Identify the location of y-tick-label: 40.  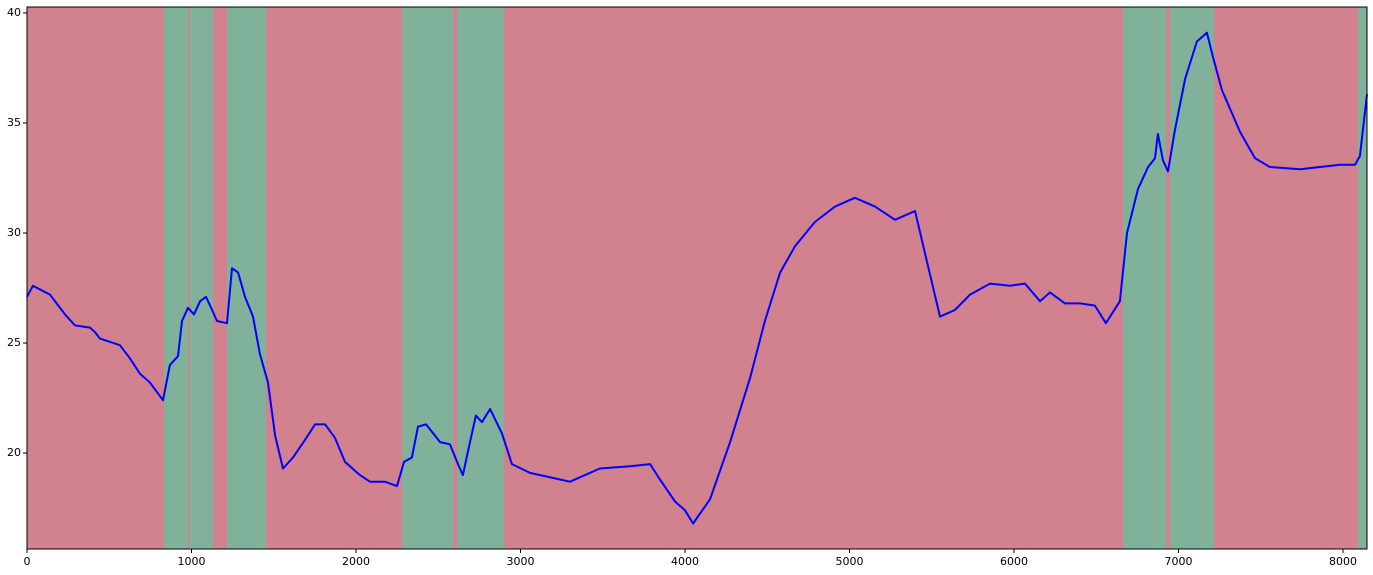
(14, 12).